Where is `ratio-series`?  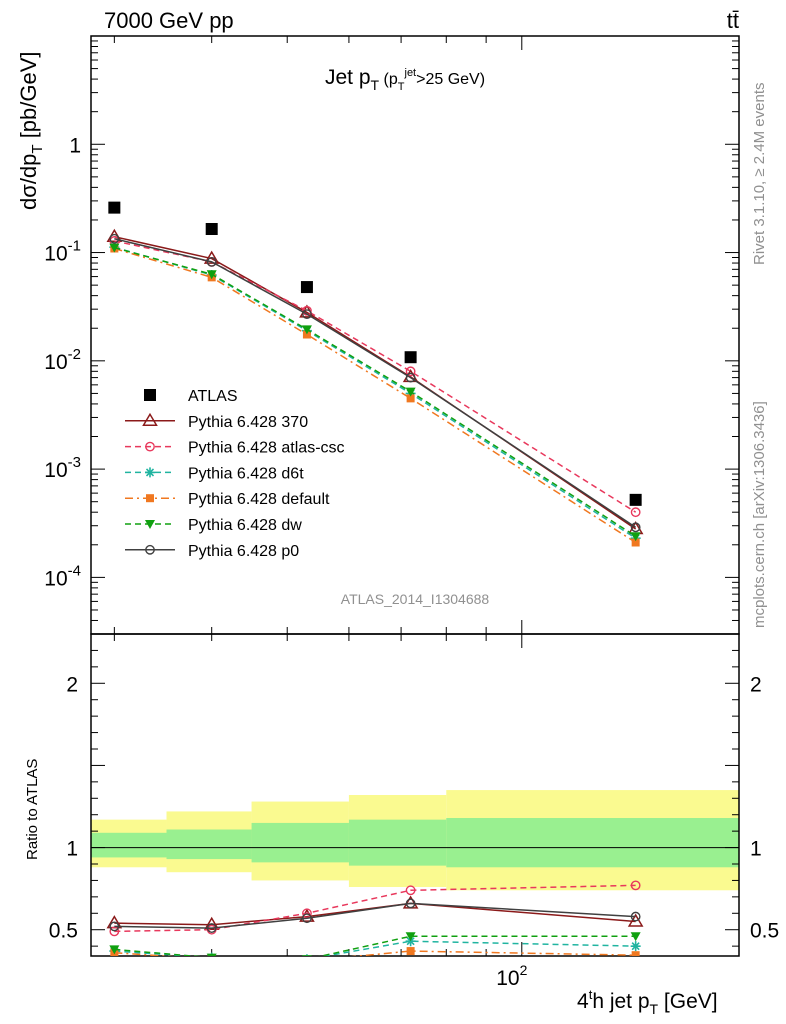 ratio-series is located at coordinates (375, 922).